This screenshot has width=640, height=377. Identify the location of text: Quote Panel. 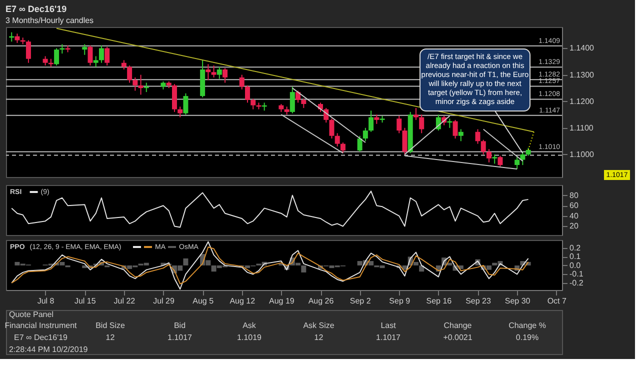
(31, 314).